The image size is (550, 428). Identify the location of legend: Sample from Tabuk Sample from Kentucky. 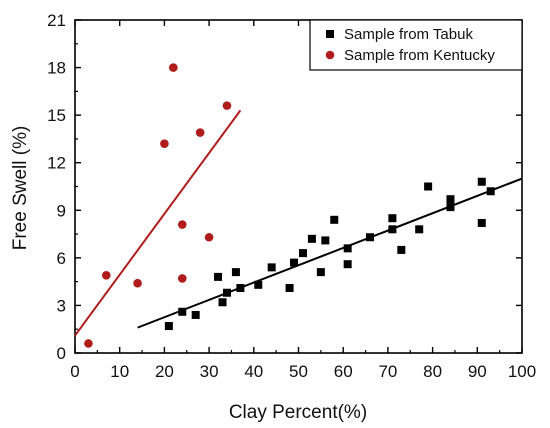
(416, 45).